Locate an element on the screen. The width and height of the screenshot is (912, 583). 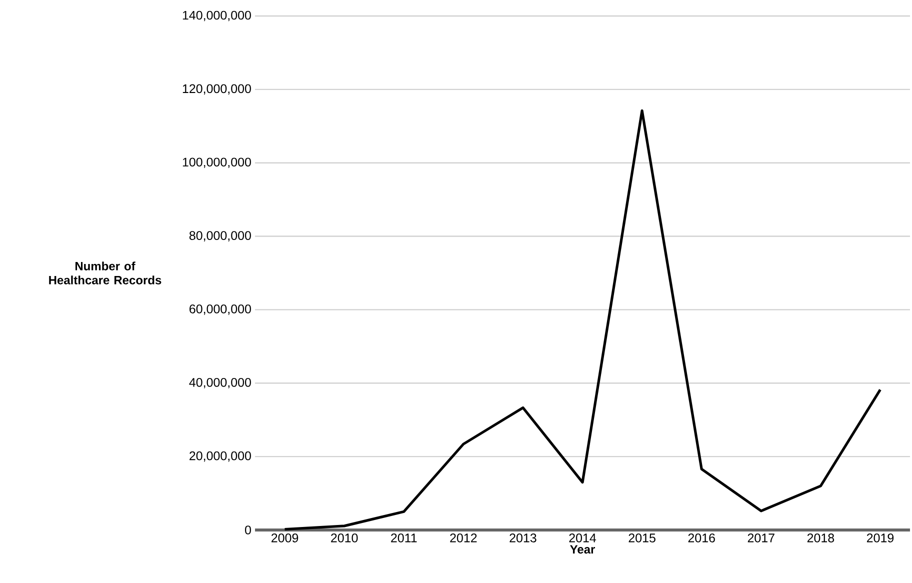
x-tick-label: 2012 is located at coordinates (463, 538).